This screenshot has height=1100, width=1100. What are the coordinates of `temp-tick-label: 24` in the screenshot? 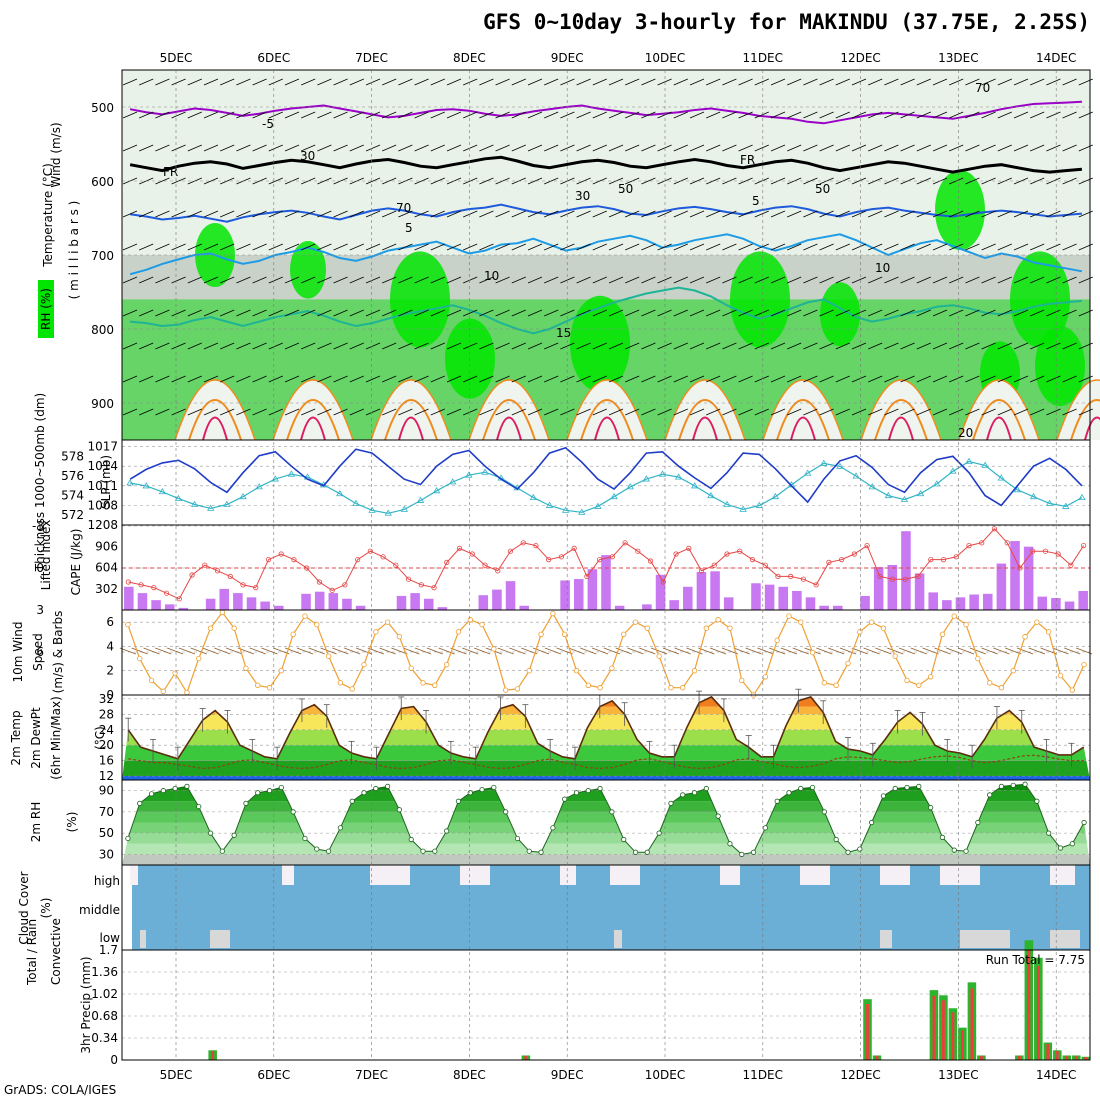 It's located at (106, 730).